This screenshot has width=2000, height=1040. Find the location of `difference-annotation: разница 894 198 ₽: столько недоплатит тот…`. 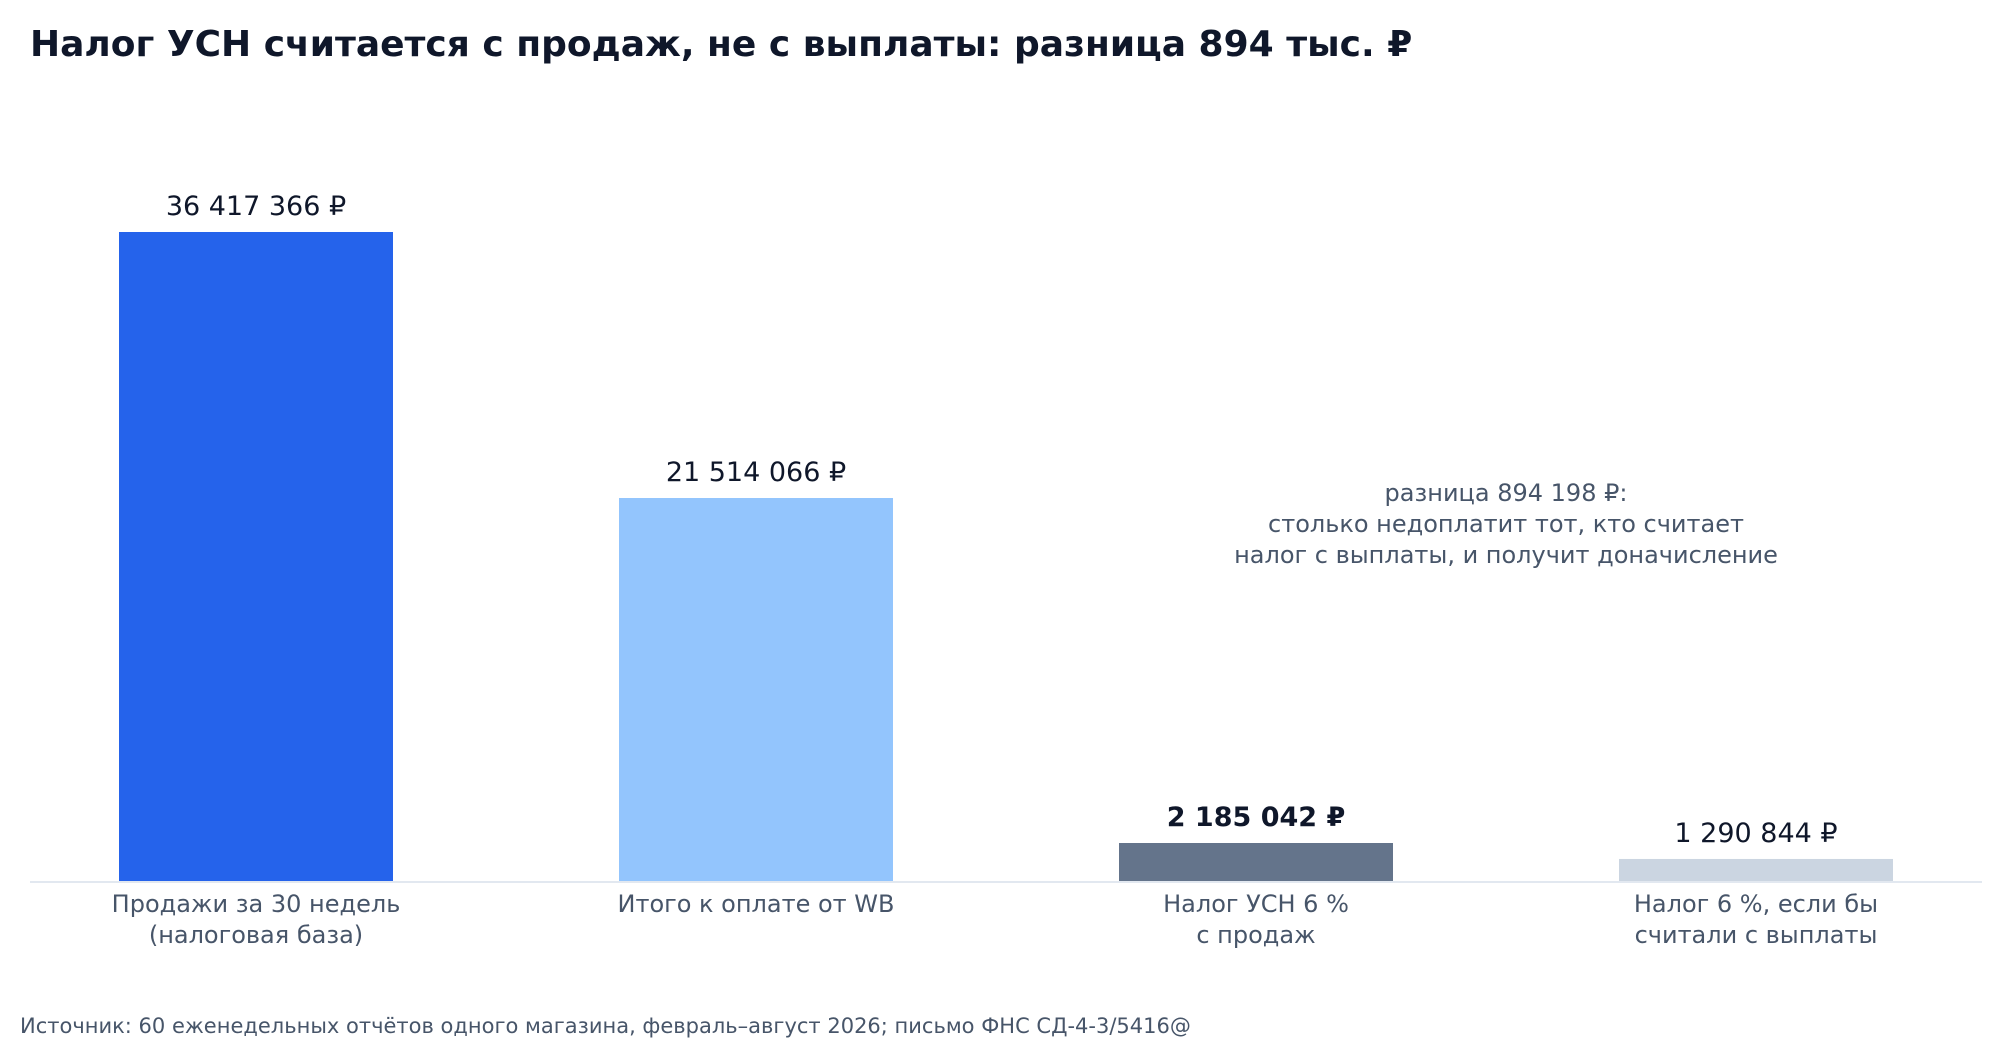

difference-annotation: разница 894 198 ₽: столько недоплатит тот… is located at coordinates (1506, 524).